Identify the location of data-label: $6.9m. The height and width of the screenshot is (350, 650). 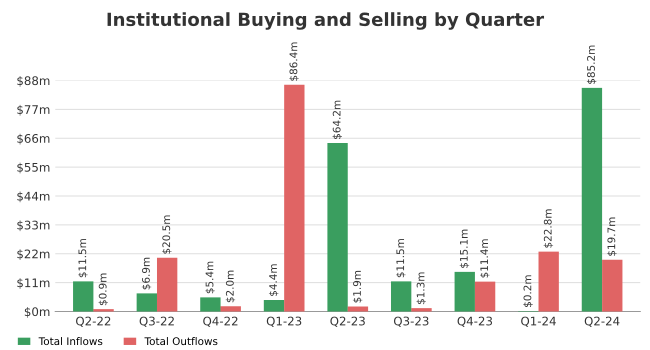
(147, 274).